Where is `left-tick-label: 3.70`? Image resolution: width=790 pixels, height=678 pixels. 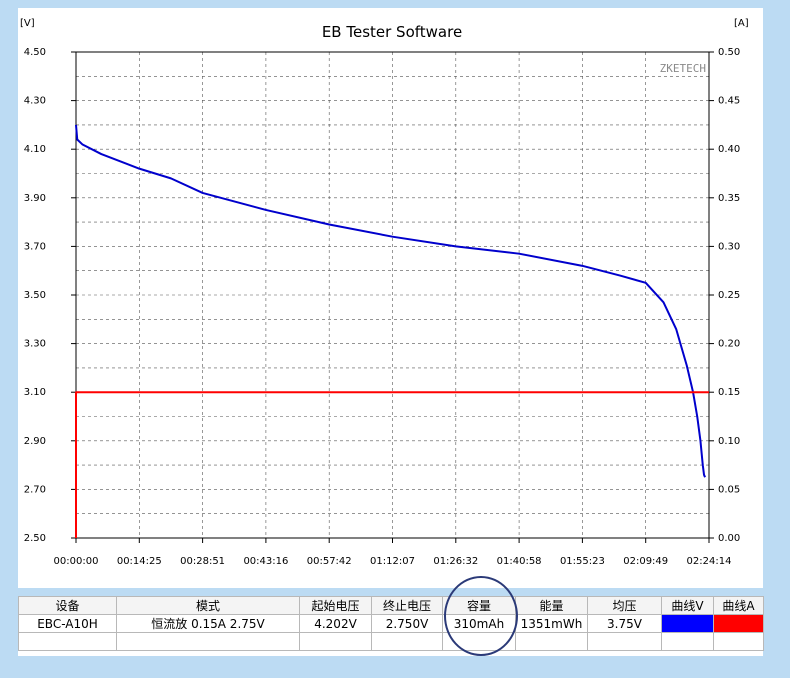 left-tick-label: 3.70 is located at coordinates (35, 246).